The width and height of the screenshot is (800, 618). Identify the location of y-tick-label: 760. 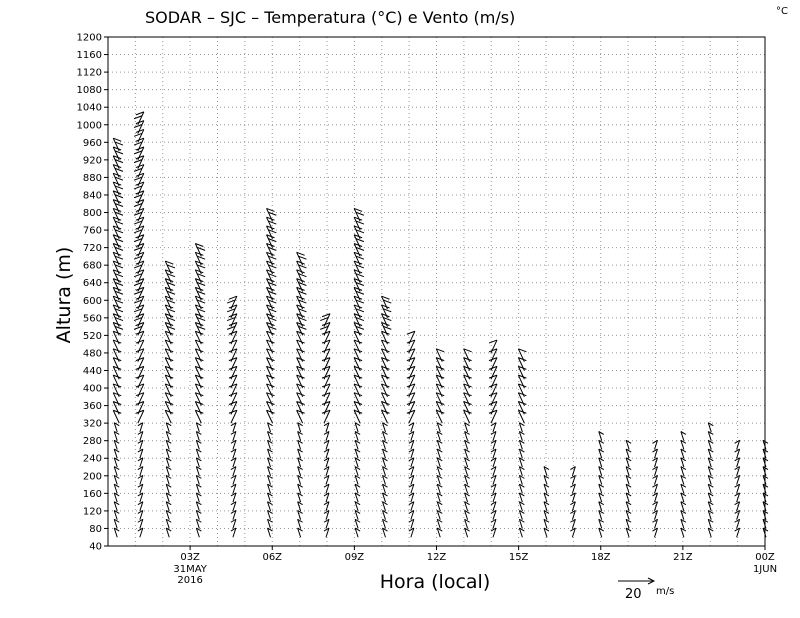
(92, 231).